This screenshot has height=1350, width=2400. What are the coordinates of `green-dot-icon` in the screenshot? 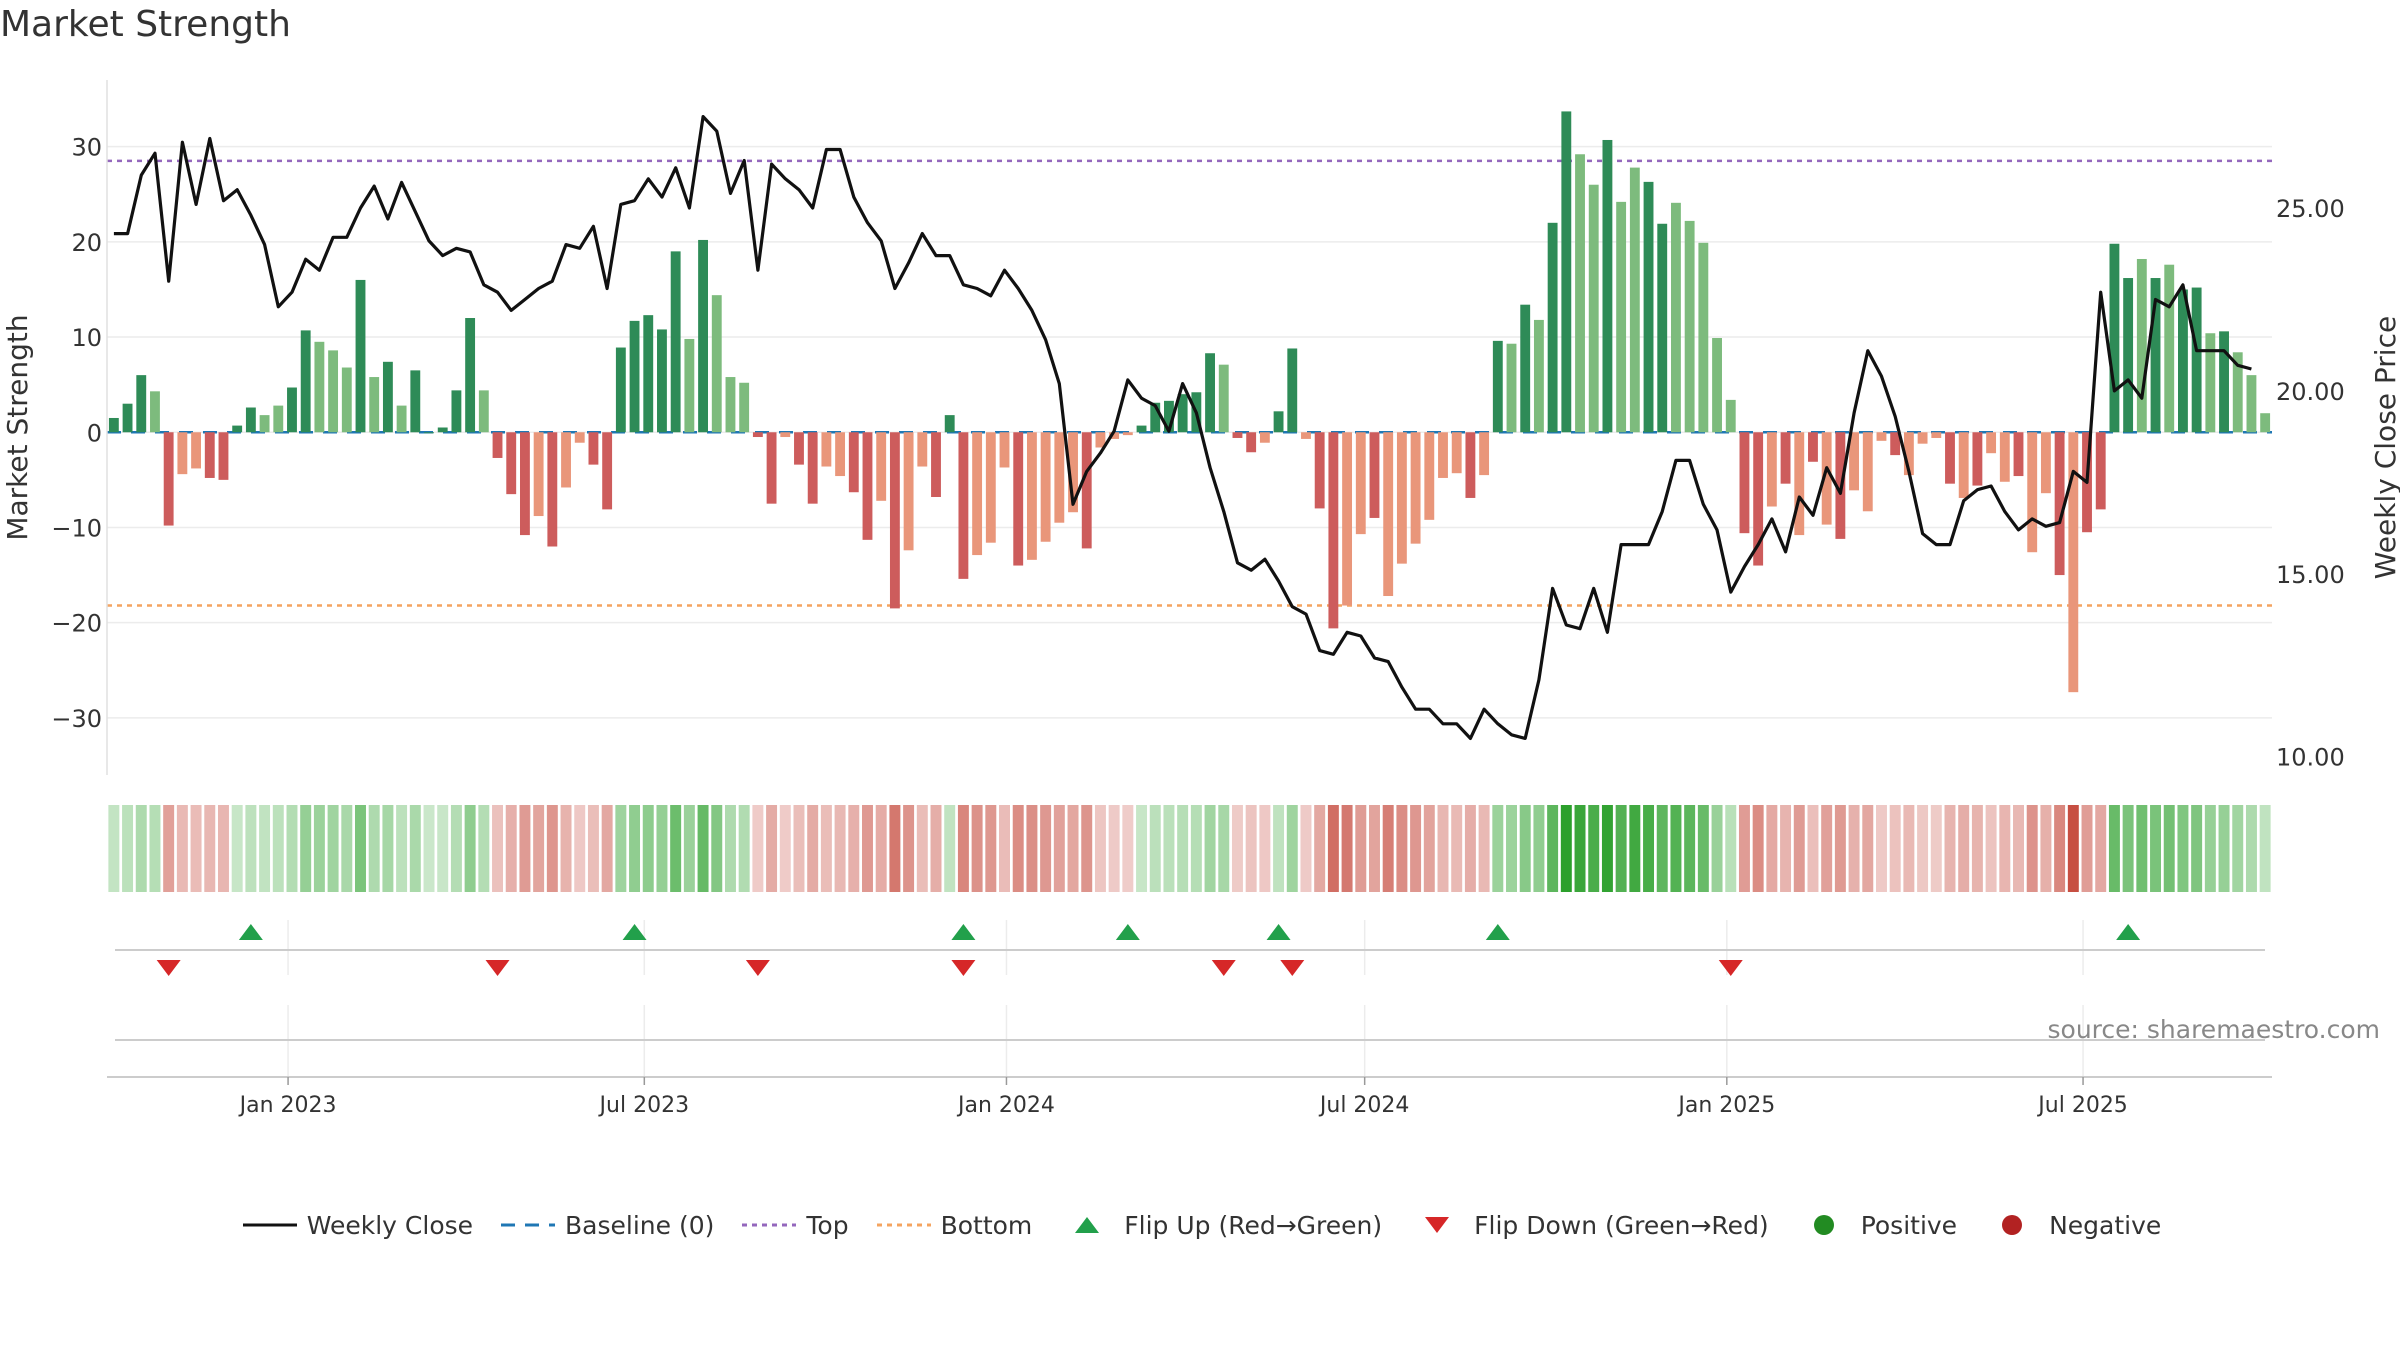 It's located at (1824, 1225).